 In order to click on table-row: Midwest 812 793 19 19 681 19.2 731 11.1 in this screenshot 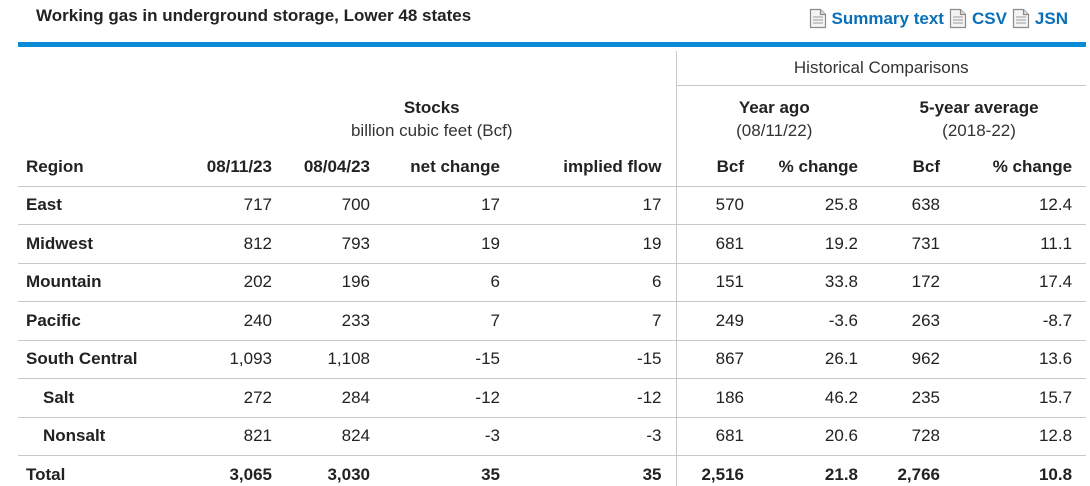, I will do `click(552, 244)`.